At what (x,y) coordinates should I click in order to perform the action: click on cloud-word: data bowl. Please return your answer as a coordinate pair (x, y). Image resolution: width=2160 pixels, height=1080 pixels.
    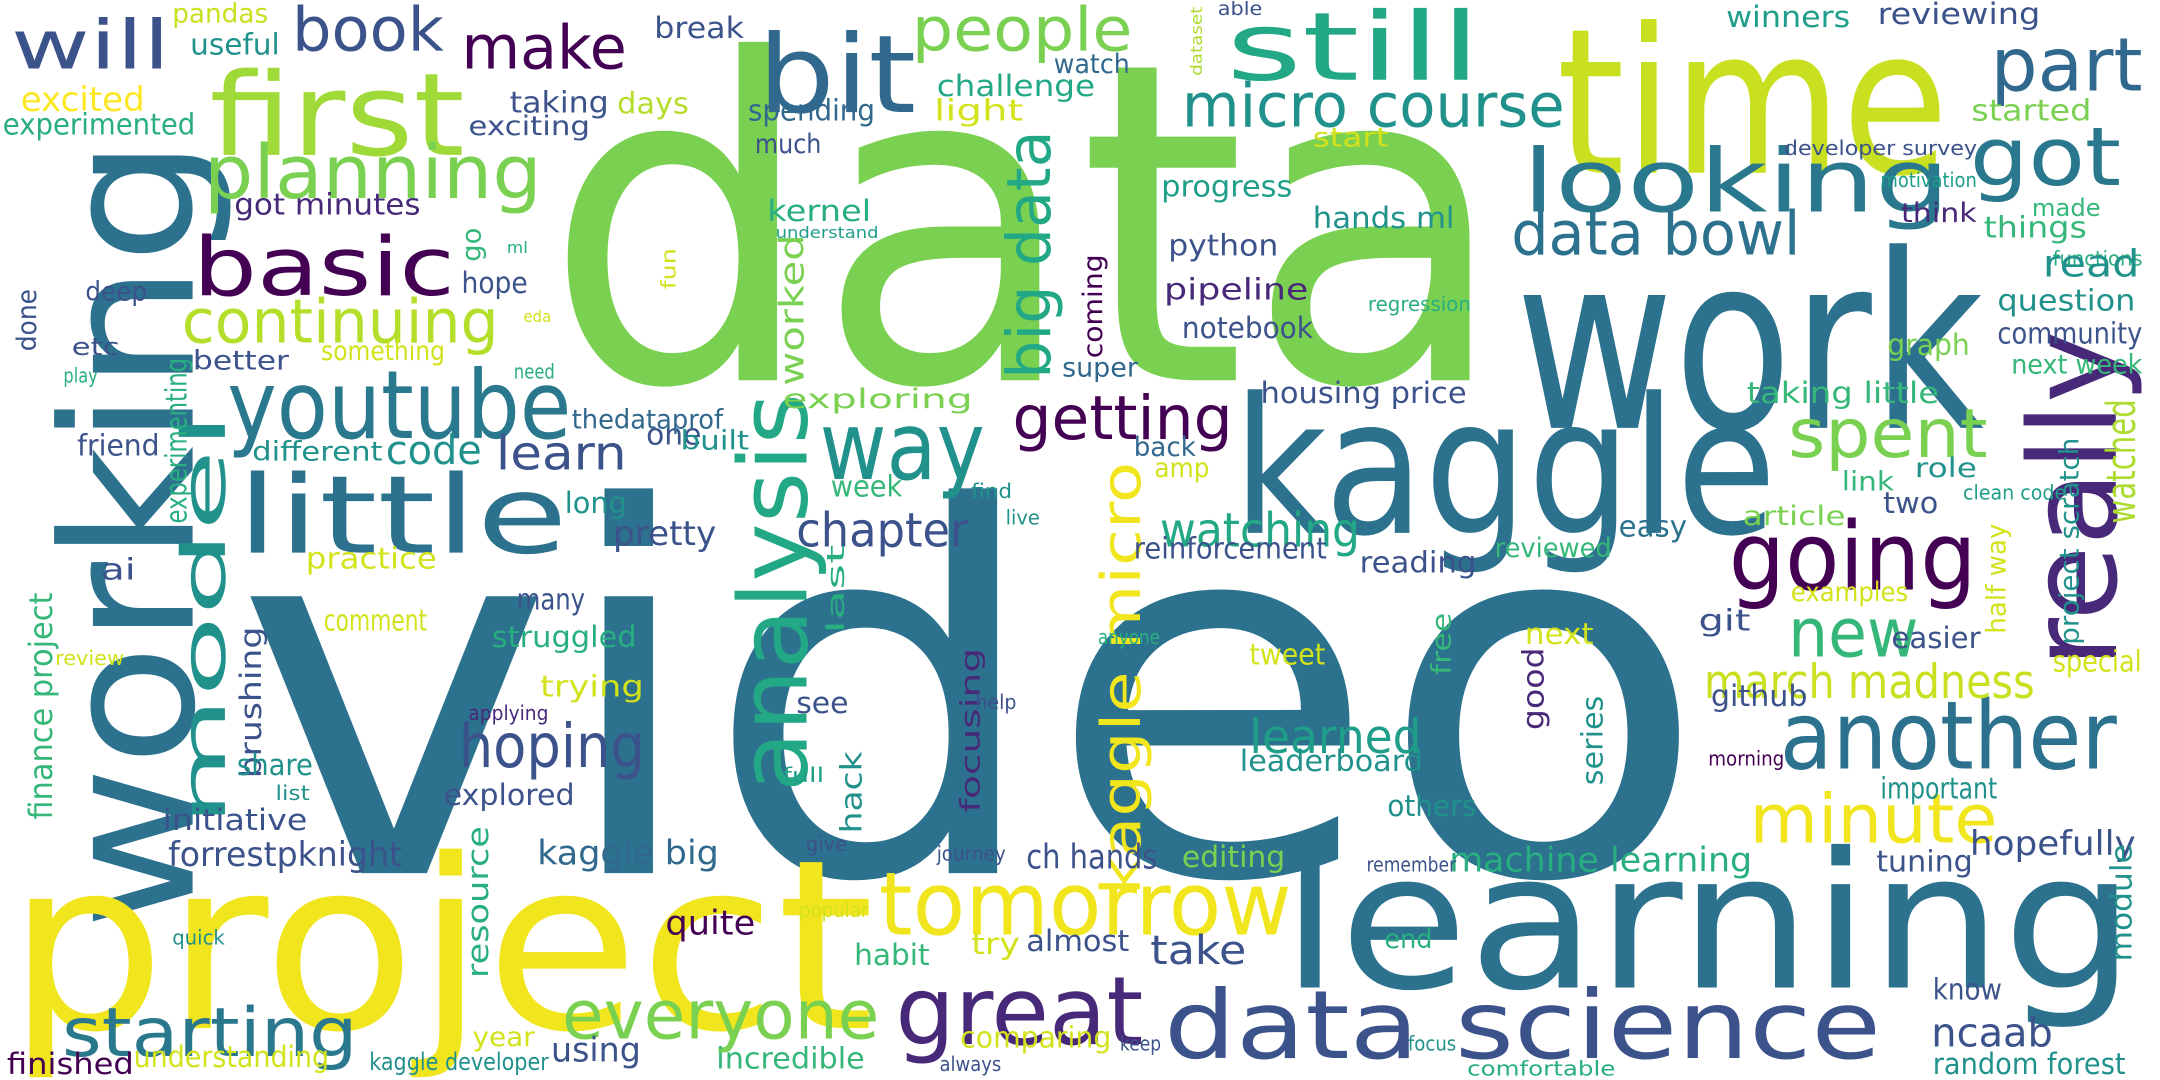
    Looking at the image, I should click on (1656, 234).